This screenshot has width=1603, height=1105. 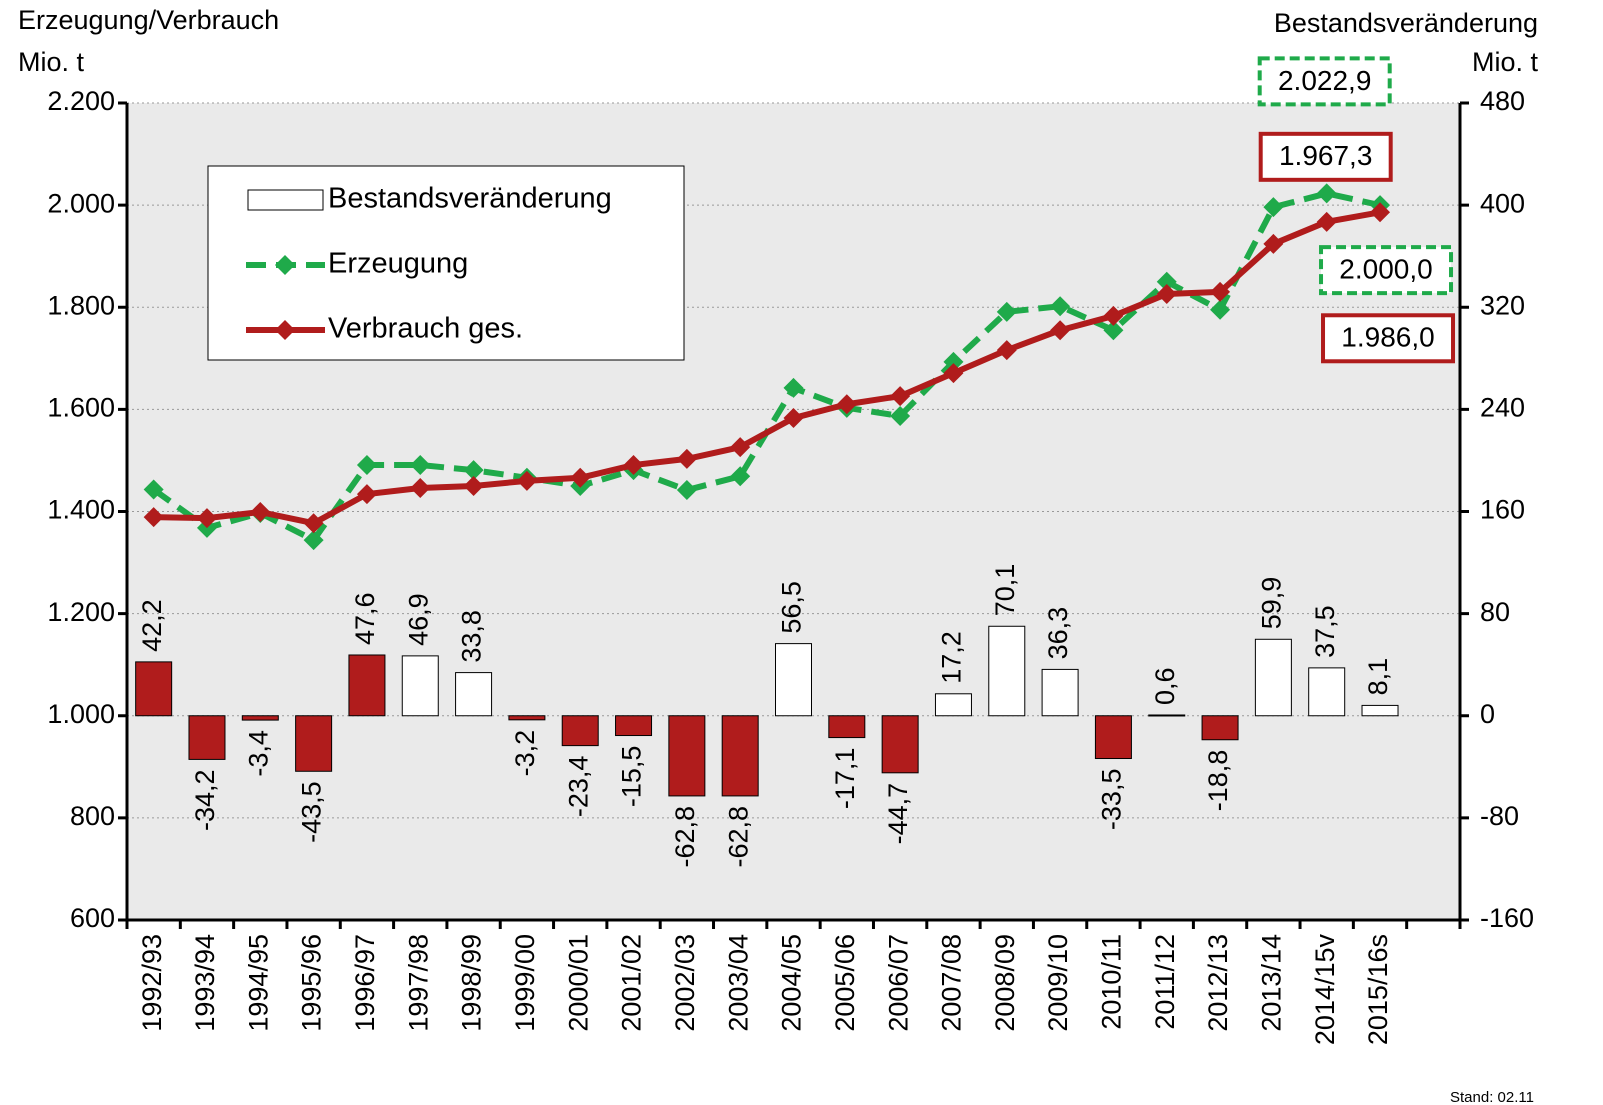 What do you see at coordinates (685, 837) in the screenshot?
I see `bar-label: -62,8` at bounding box center [685, 837].